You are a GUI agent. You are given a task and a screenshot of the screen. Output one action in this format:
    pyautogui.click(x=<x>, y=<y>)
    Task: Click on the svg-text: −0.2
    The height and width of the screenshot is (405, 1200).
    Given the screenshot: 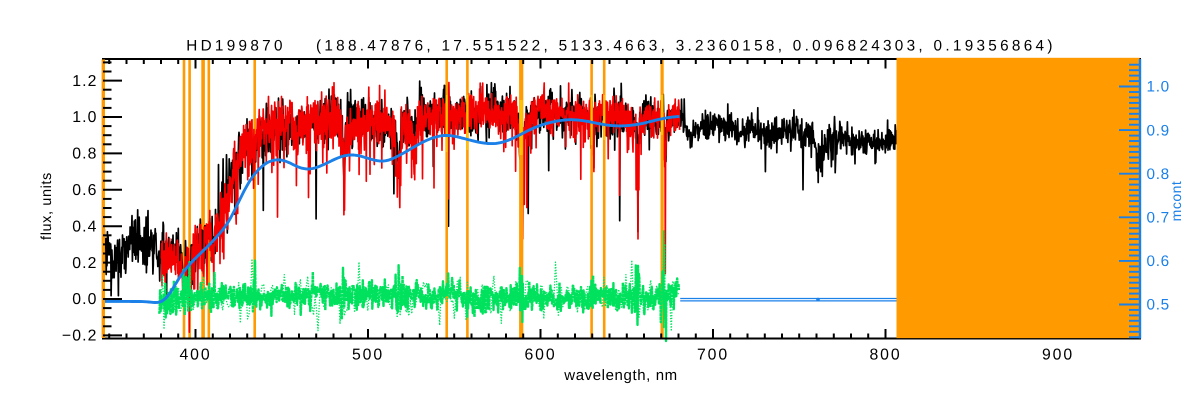 What is the action you would take?
    pyautogui.click(x=80, y=336)
    